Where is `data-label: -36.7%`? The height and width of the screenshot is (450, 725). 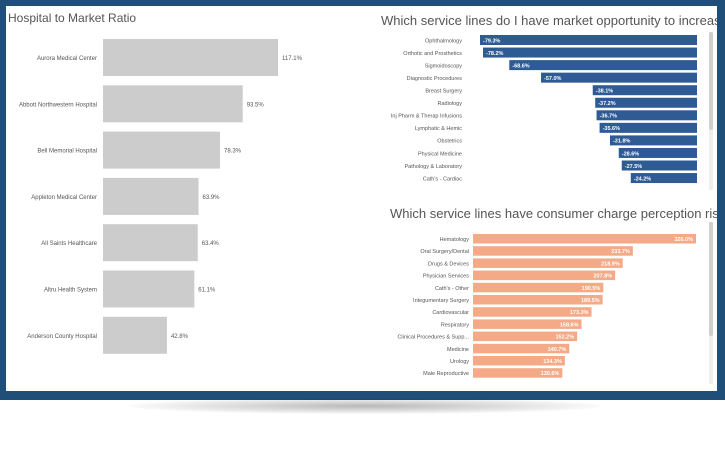 data-label: -36.7% is located at coordinates (609, 117).